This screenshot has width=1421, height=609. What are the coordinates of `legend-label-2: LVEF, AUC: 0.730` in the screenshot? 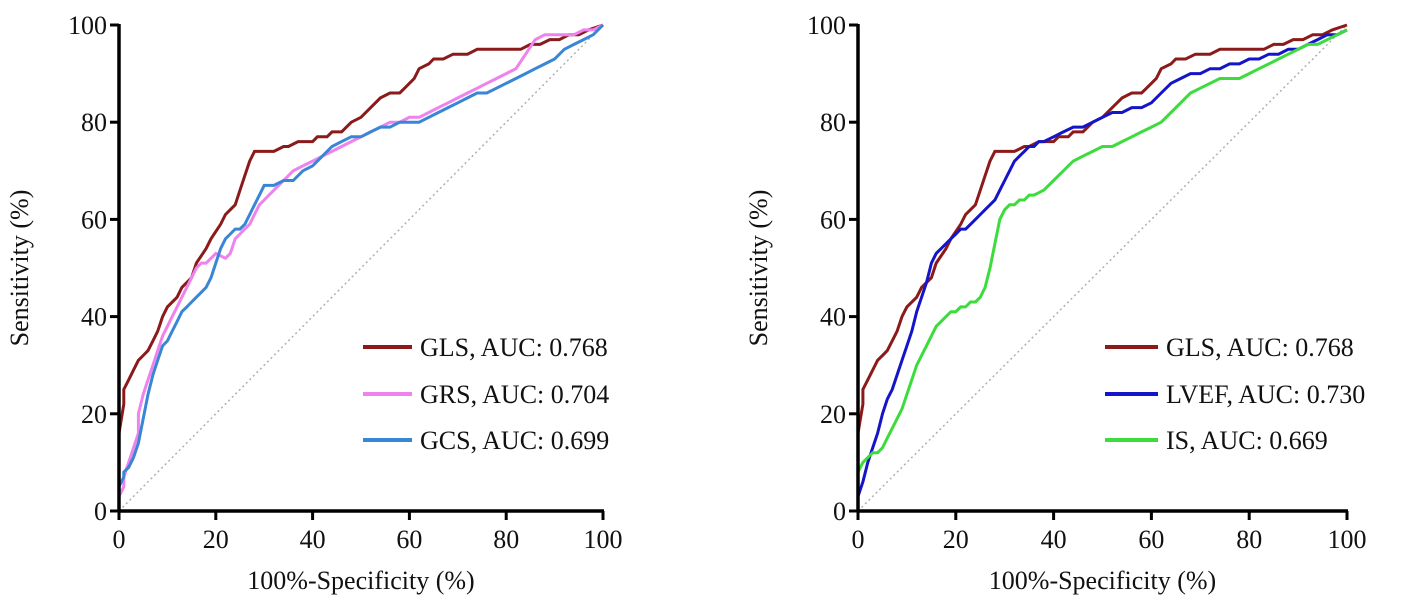 It's located at (1265, 394).